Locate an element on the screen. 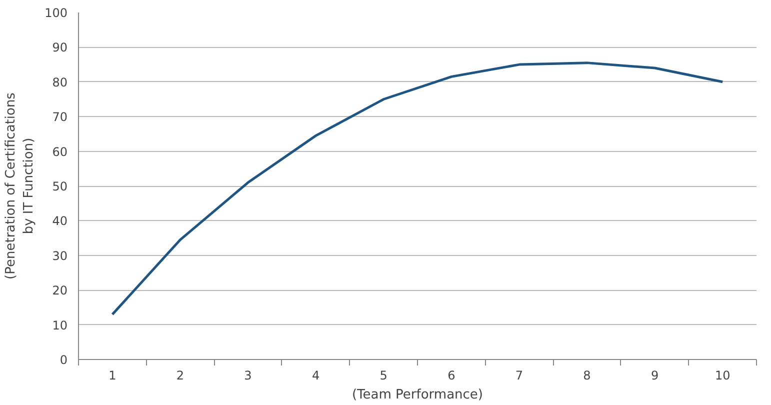 The width and height of the screenshot is (771, 405). x-tick-label: 8 is located at coordinates (587, 375).